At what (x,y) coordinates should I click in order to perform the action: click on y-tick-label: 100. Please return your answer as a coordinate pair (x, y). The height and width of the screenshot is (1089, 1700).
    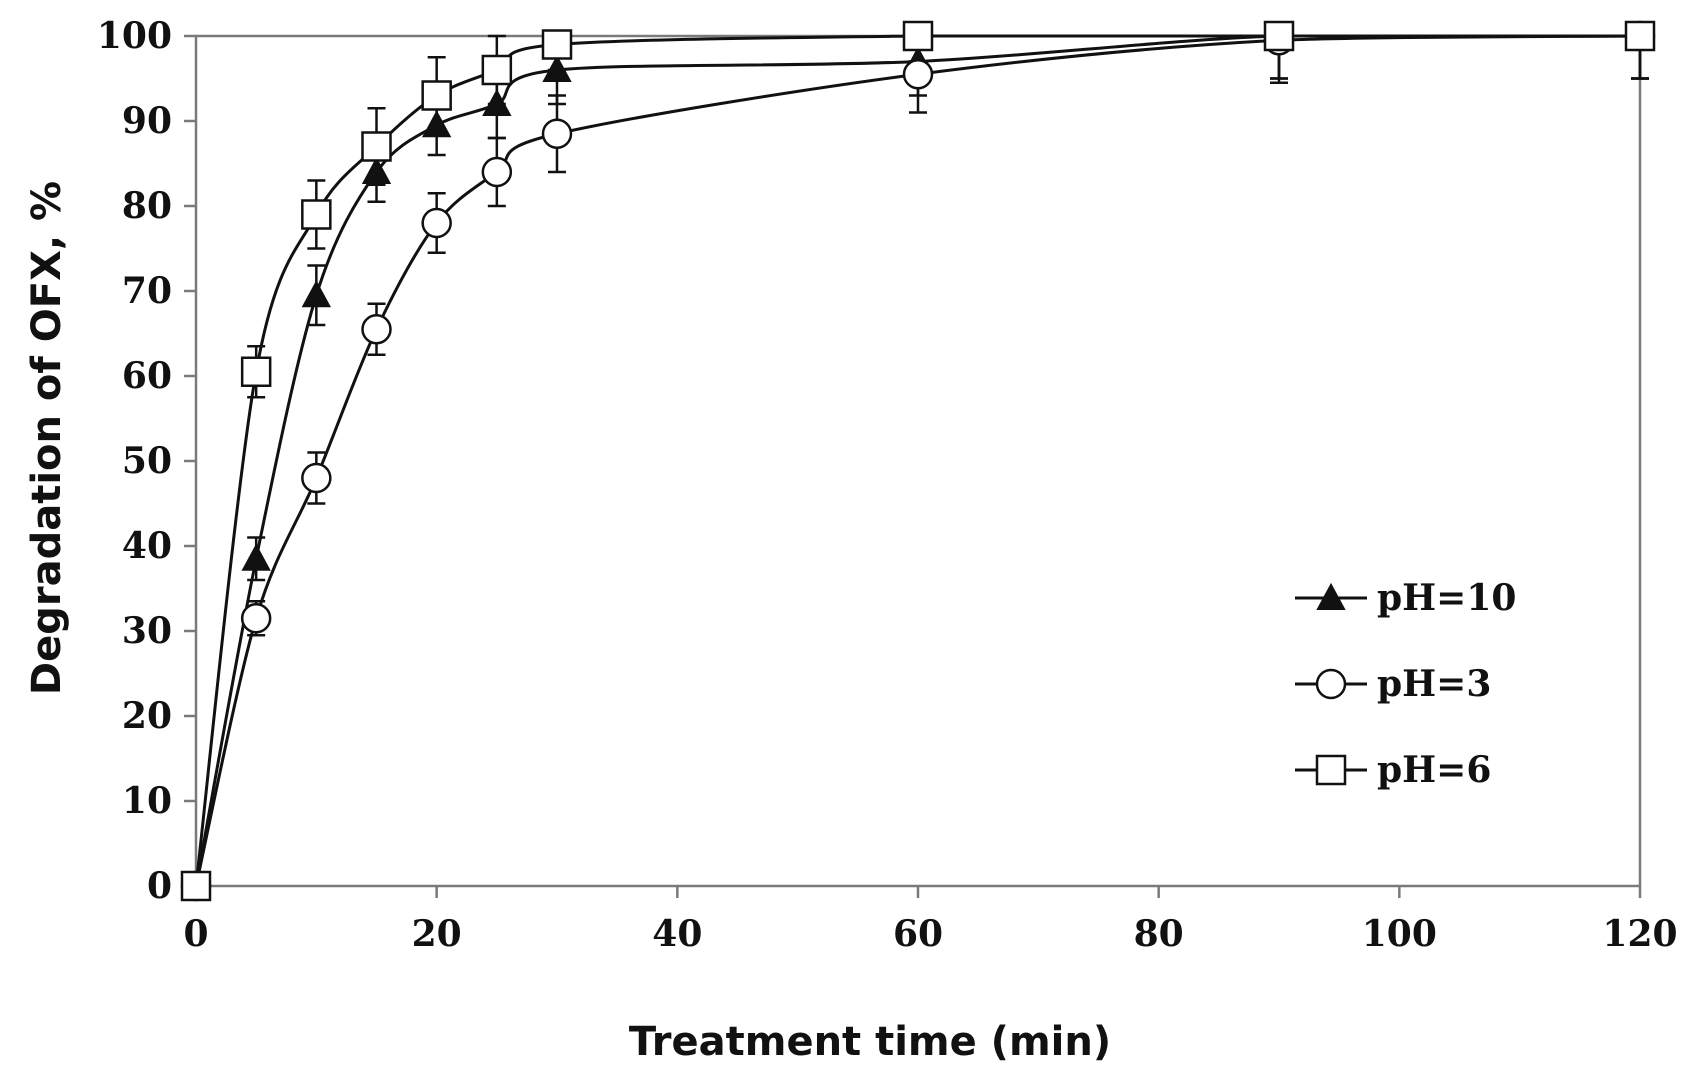
    Looking at the image, I should click on (134, 36).